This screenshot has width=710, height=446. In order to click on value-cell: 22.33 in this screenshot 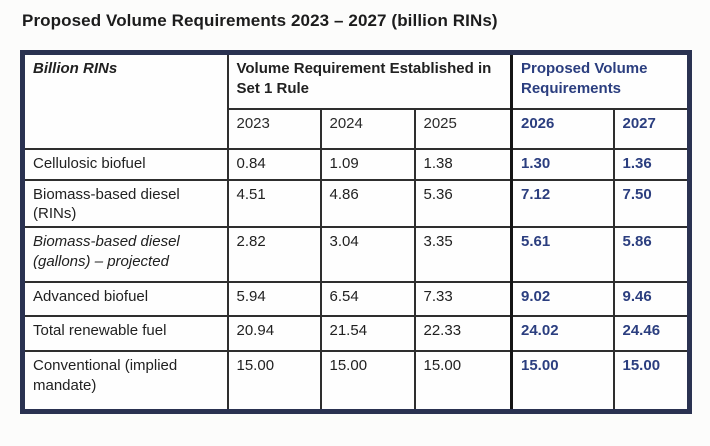, I will do `click(463, 334)`.